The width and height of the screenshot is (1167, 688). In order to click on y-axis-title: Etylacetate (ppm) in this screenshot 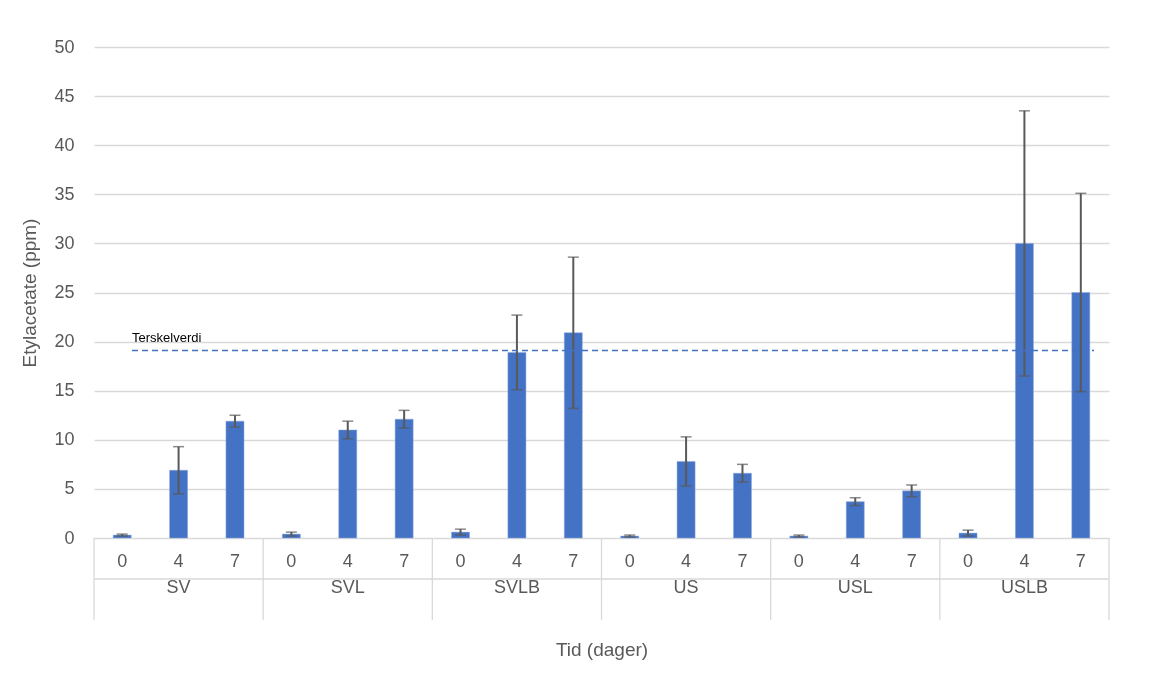, I will do `click(30, 293)`.